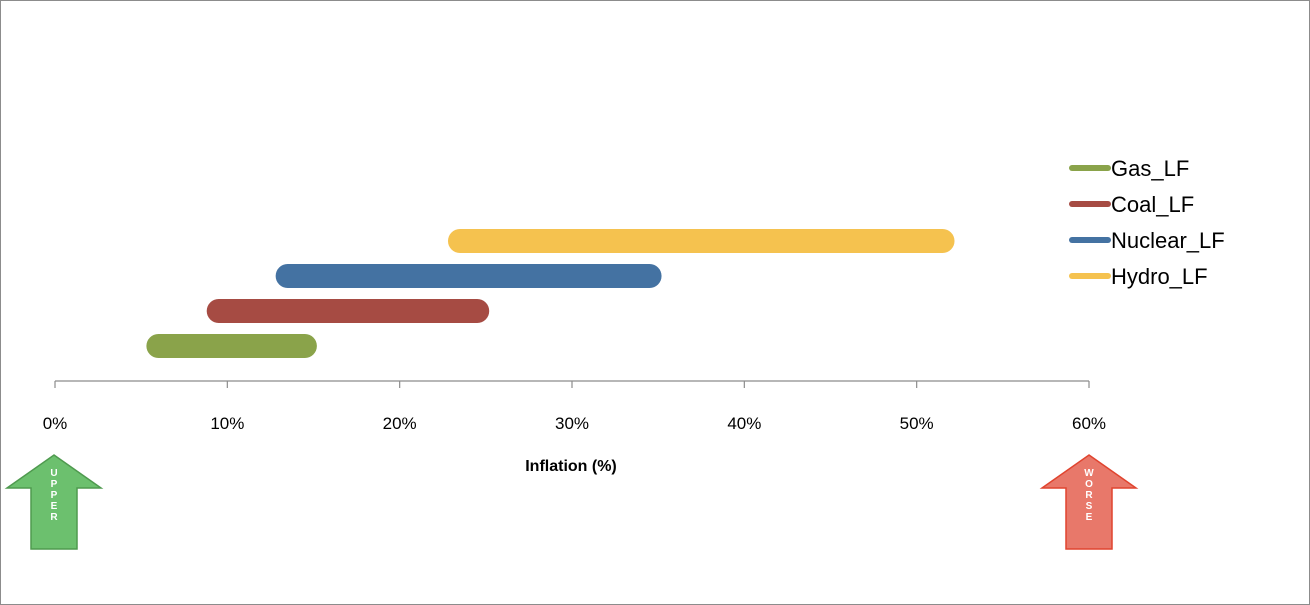  Describe the element at coordinates (1159, 276) in the screenshot. I see `legend-label: Hydro_LF` at that location.